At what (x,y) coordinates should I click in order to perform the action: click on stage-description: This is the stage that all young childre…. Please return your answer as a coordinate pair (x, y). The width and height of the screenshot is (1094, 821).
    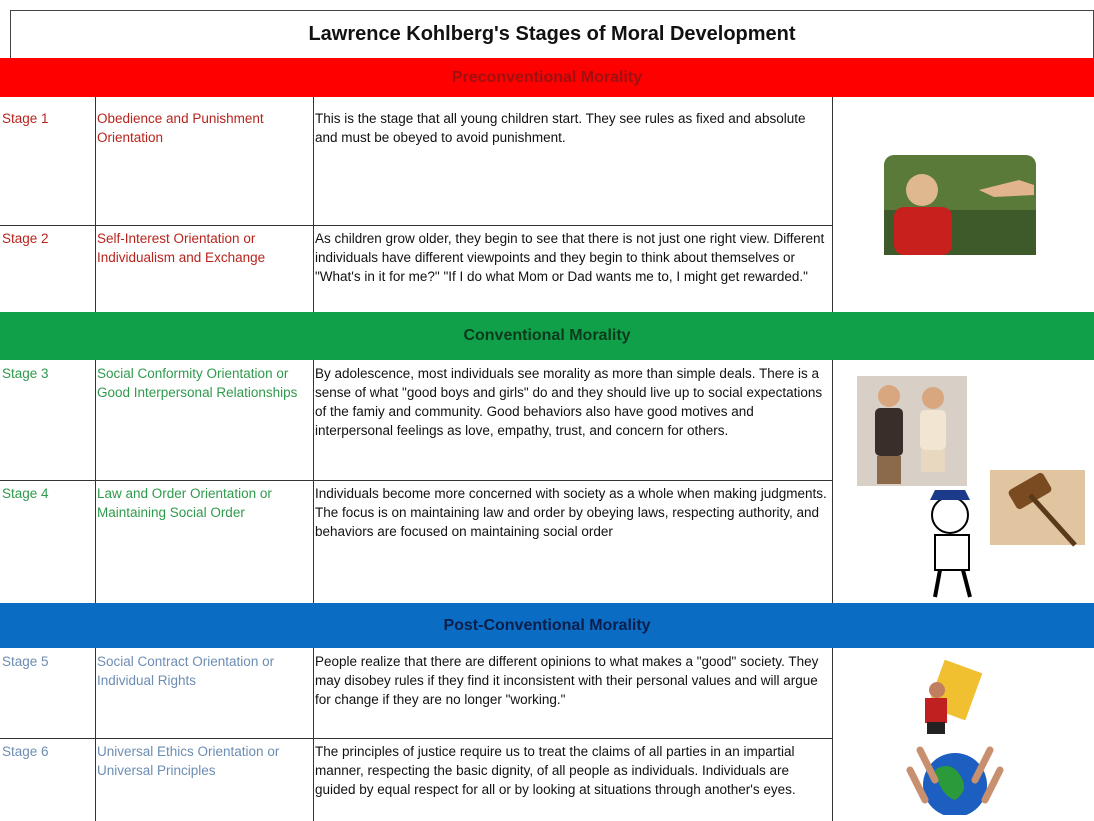
    Looking at the image, I should click on (560, 128).